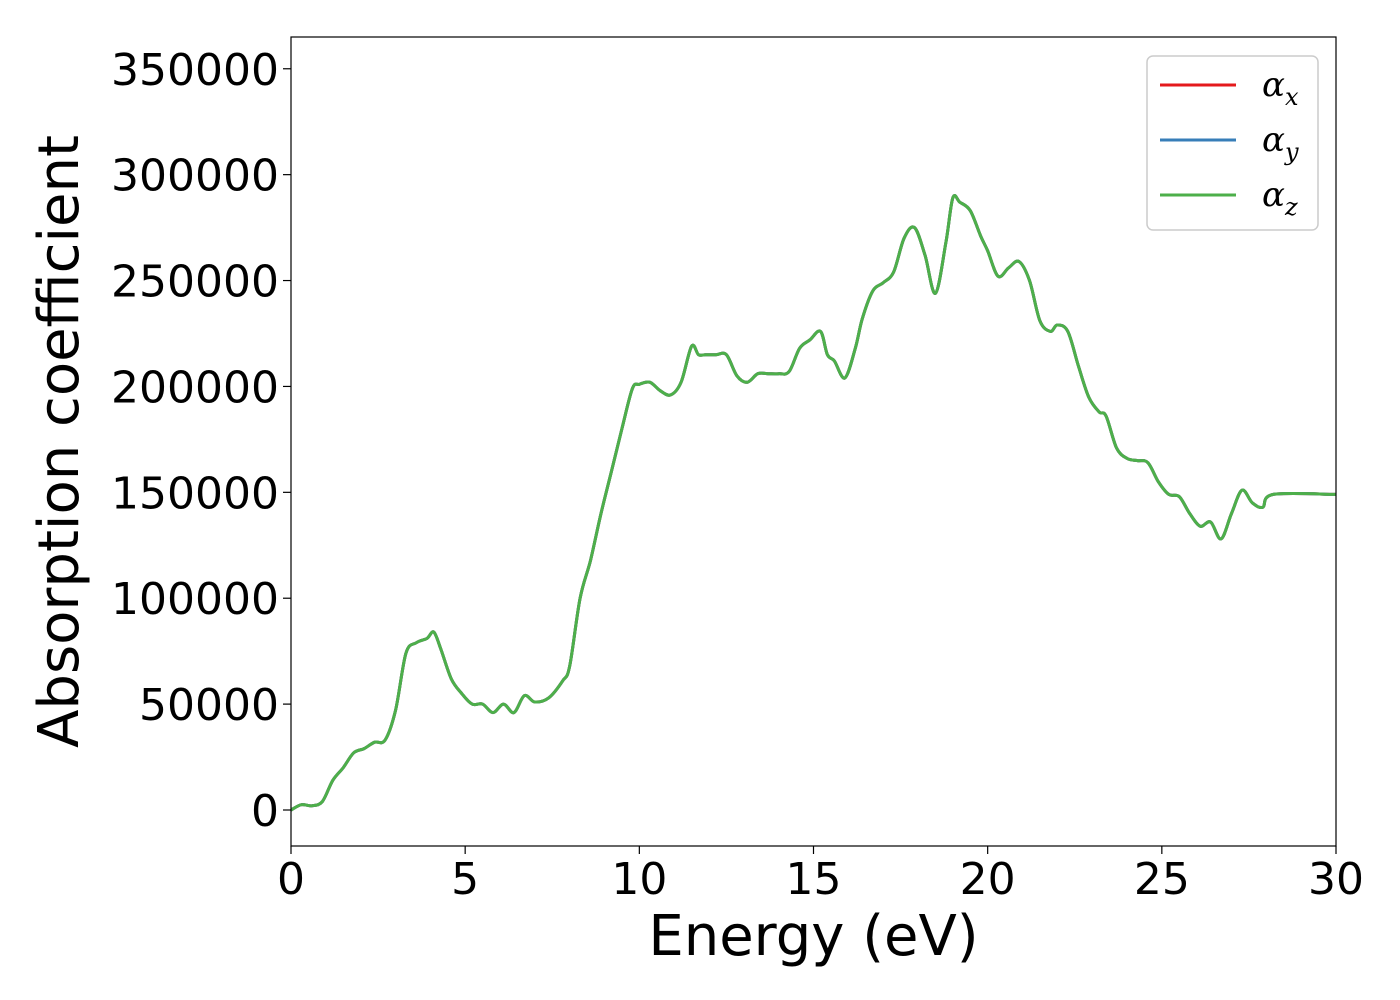 Image resolution: width=1400 pixels, height=1000 pixels. I want to click on x-tick-label: 15, so click(814, 879).